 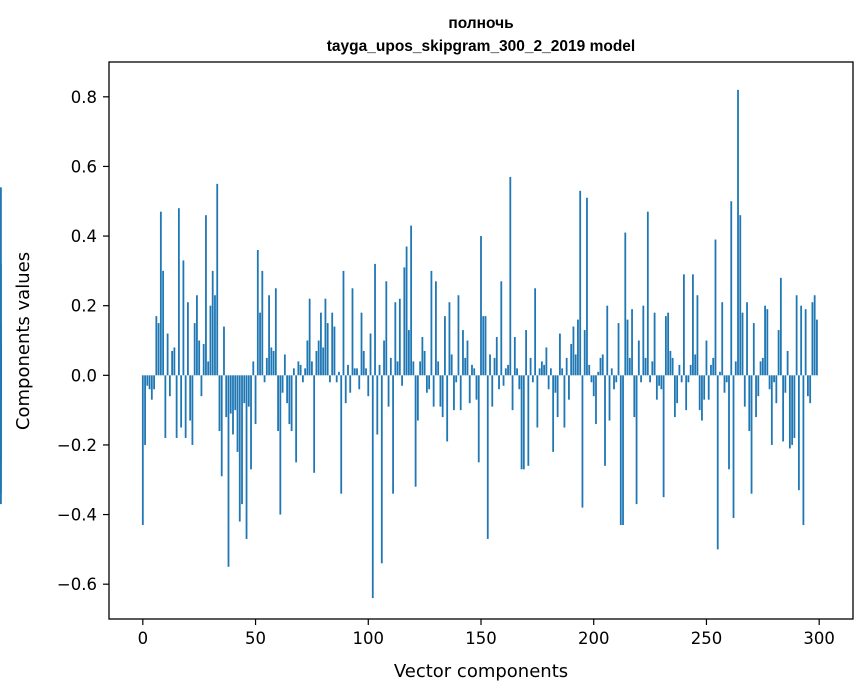 I want to click on y-tick-label: 0.6, so click(x=84, y=166).